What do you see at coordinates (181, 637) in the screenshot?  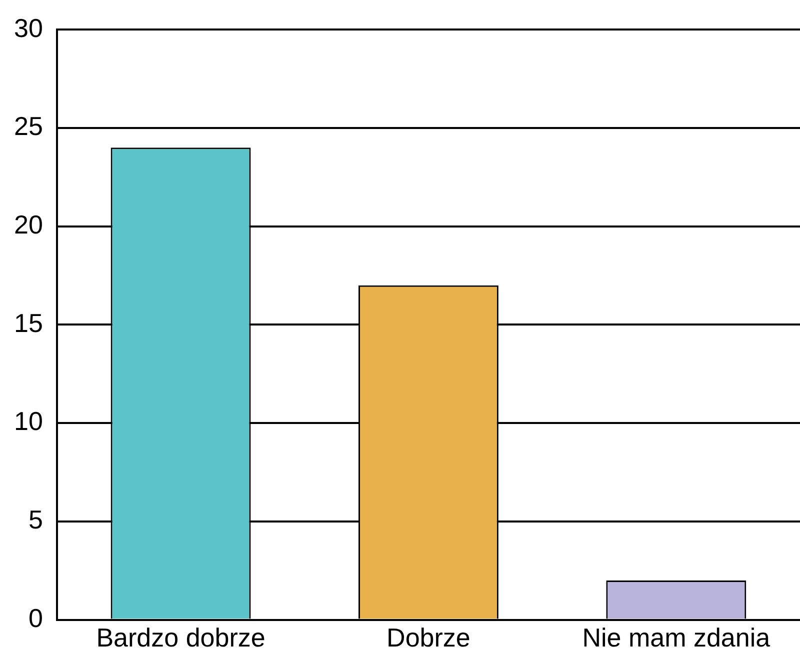 I see `x-tick-label: Bardzo dobrze` at bounding box center [181, 637].